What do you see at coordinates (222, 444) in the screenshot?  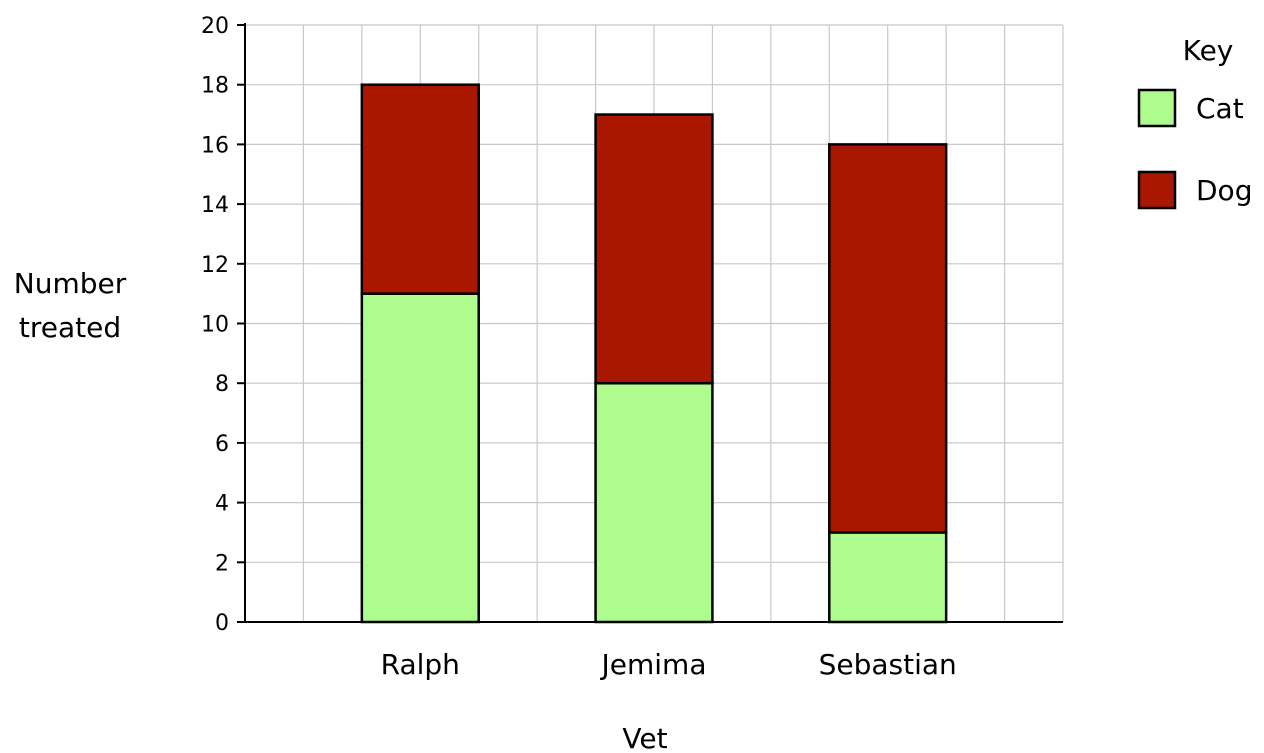 I see `y-tick-label: 6` at bounding box center [222, 444].